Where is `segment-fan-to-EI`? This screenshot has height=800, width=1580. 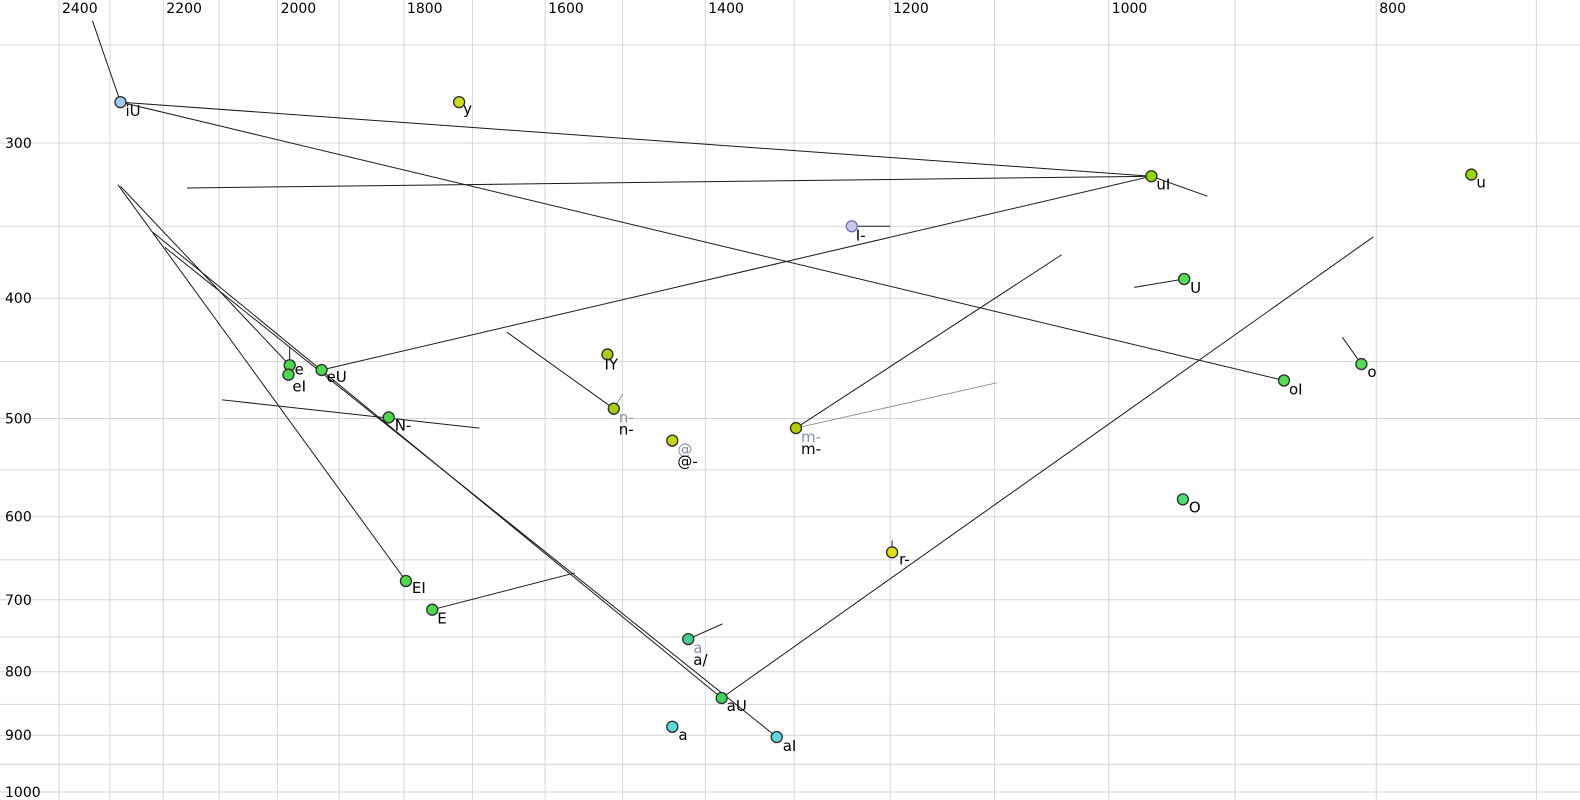
segment-fan-to-EI is located at coordinates (262, 383).